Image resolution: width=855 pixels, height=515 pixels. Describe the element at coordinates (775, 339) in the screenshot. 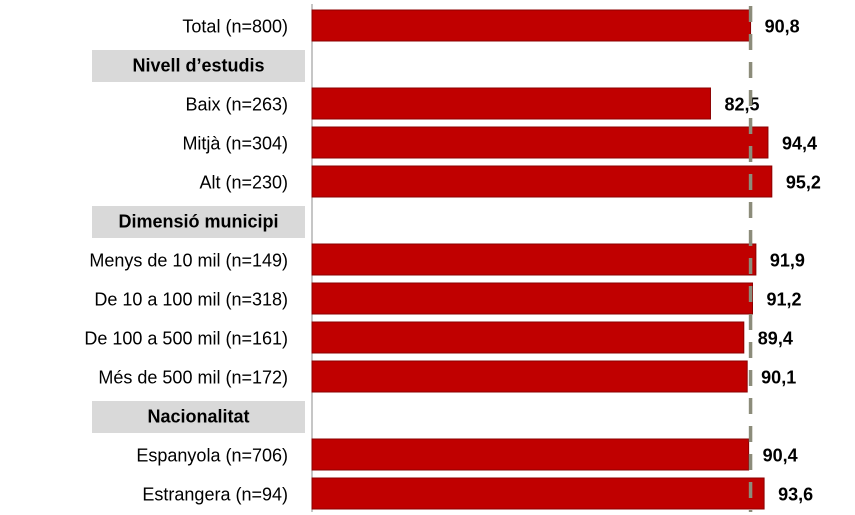

I see `data-label: 89,4` at that location.